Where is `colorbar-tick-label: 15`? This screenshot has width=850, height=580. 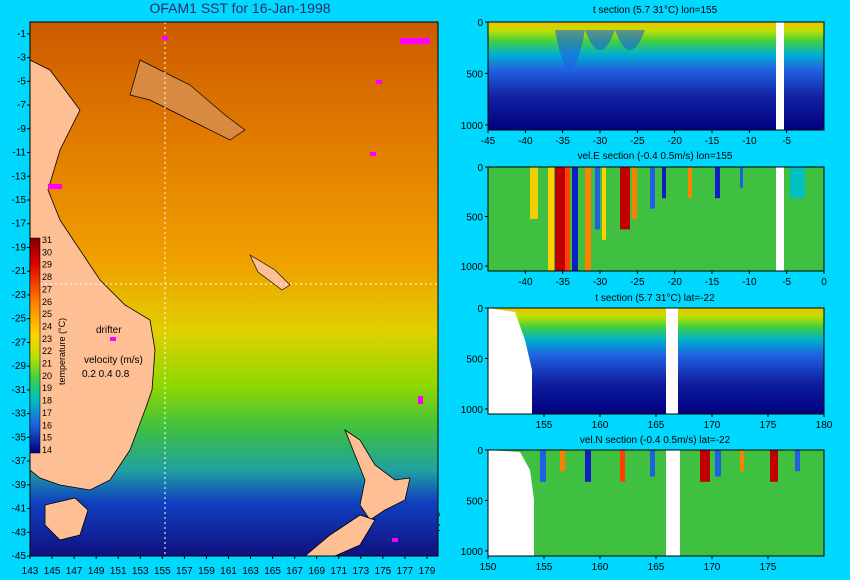 colorbar-tick-label: 15 is located at coordinates (47, 438).